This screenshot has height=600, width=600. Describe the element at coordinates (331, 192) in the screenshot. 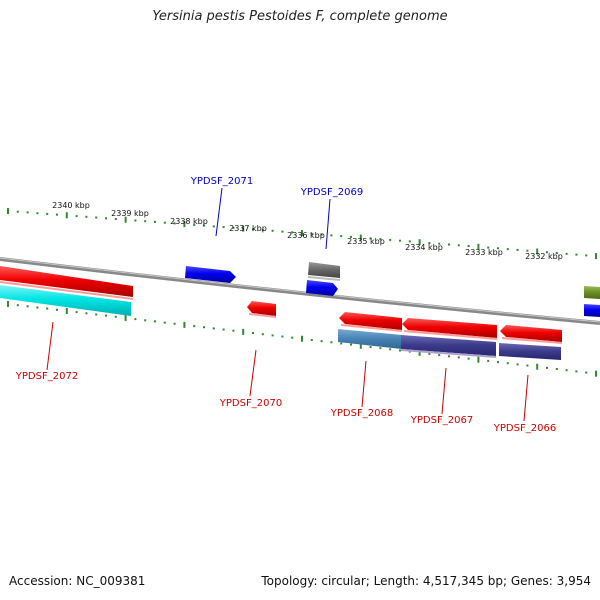

I see `gene-label-YPDSF_2069: YPDSF_2069` at that location.